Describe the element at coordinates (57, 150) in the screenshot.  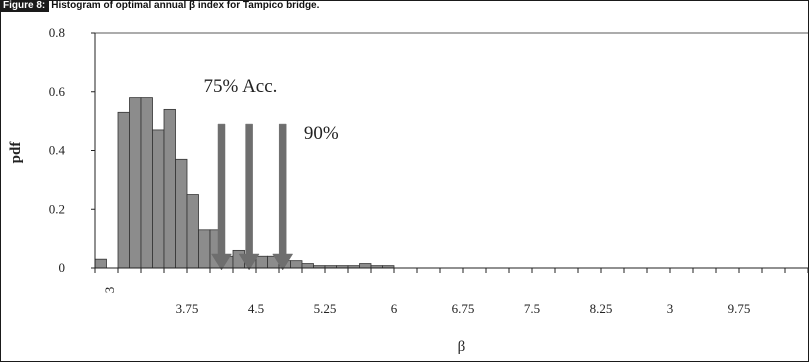
I see `y-tick-label: 0.4` at that location.